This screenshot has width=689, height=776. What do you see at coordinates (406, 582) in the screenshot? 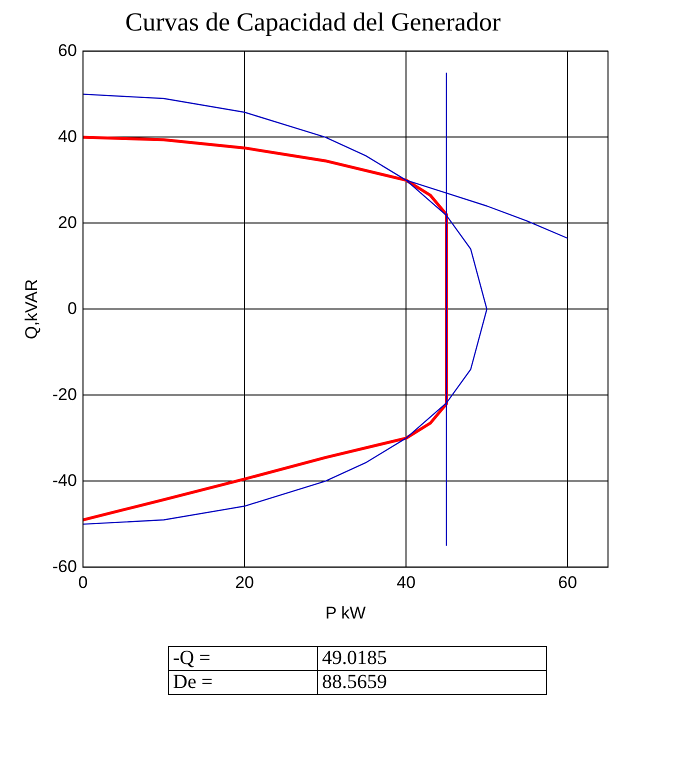
I see `x-tick-label: 40` at bounding box center [406, 582].